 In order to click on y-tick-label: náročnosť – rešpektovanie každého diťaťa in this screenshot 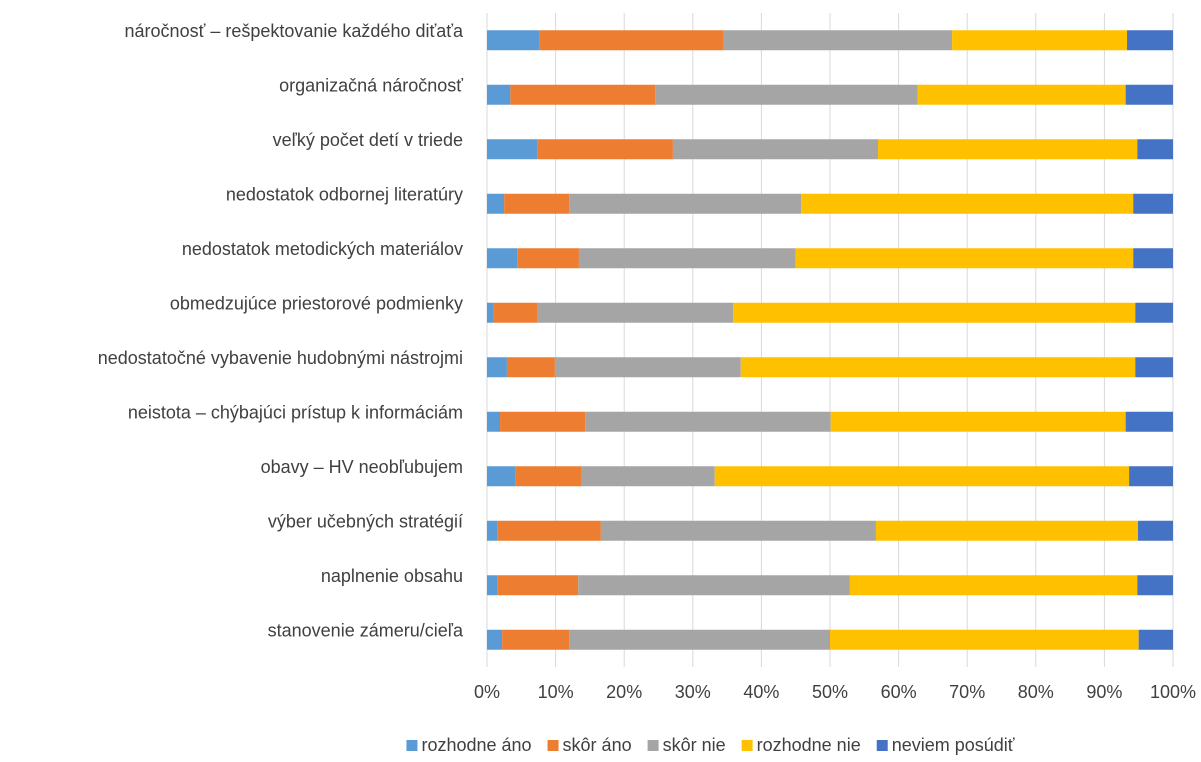, I will do `click(294, 31)`.